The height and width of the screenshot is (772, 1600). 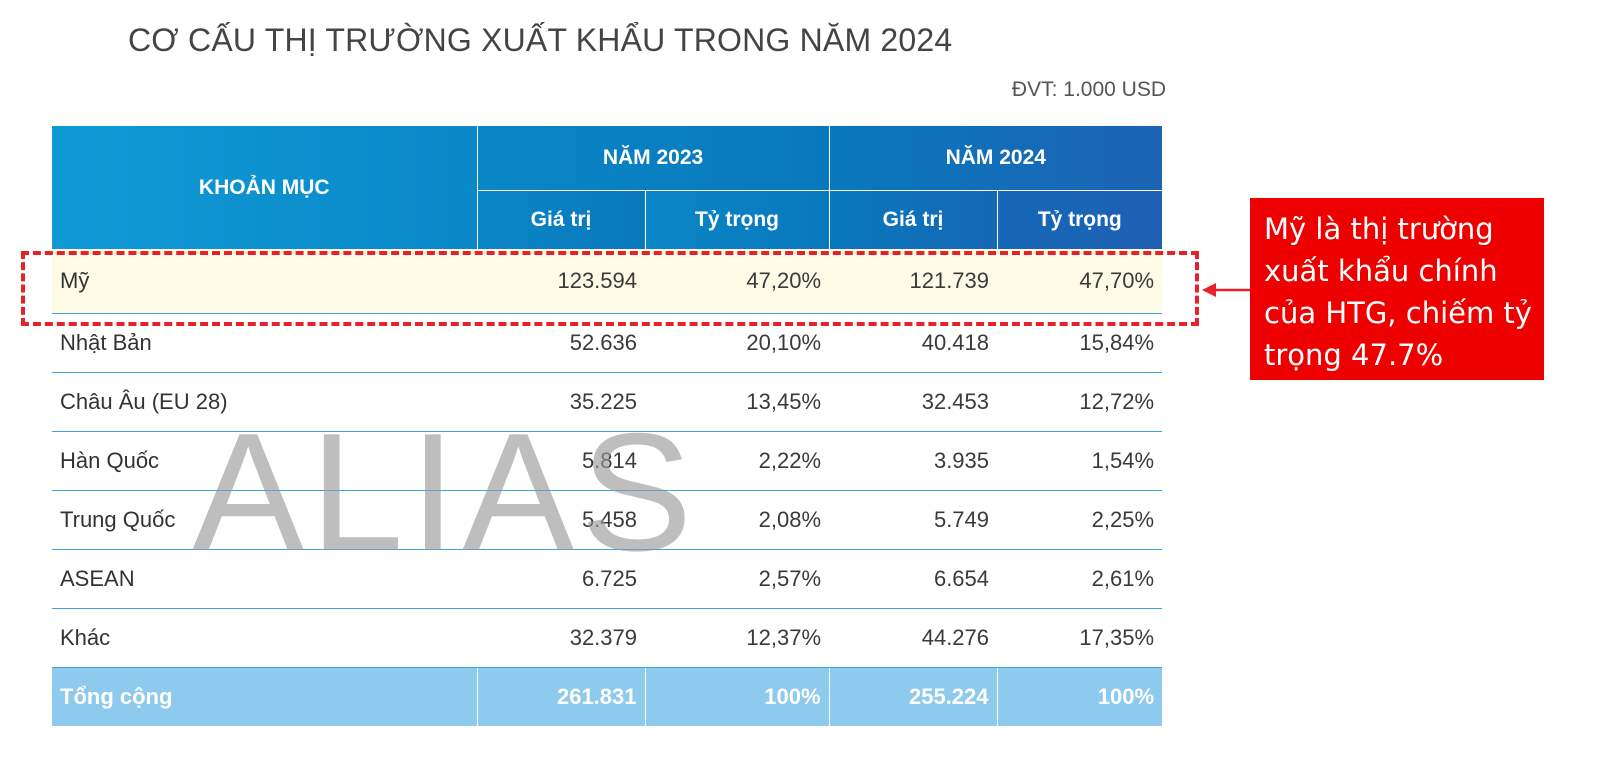 I want to click on table-row: Mỹ 123.594 47,20% 121.739 47,70%, so click(x=607, y=281).